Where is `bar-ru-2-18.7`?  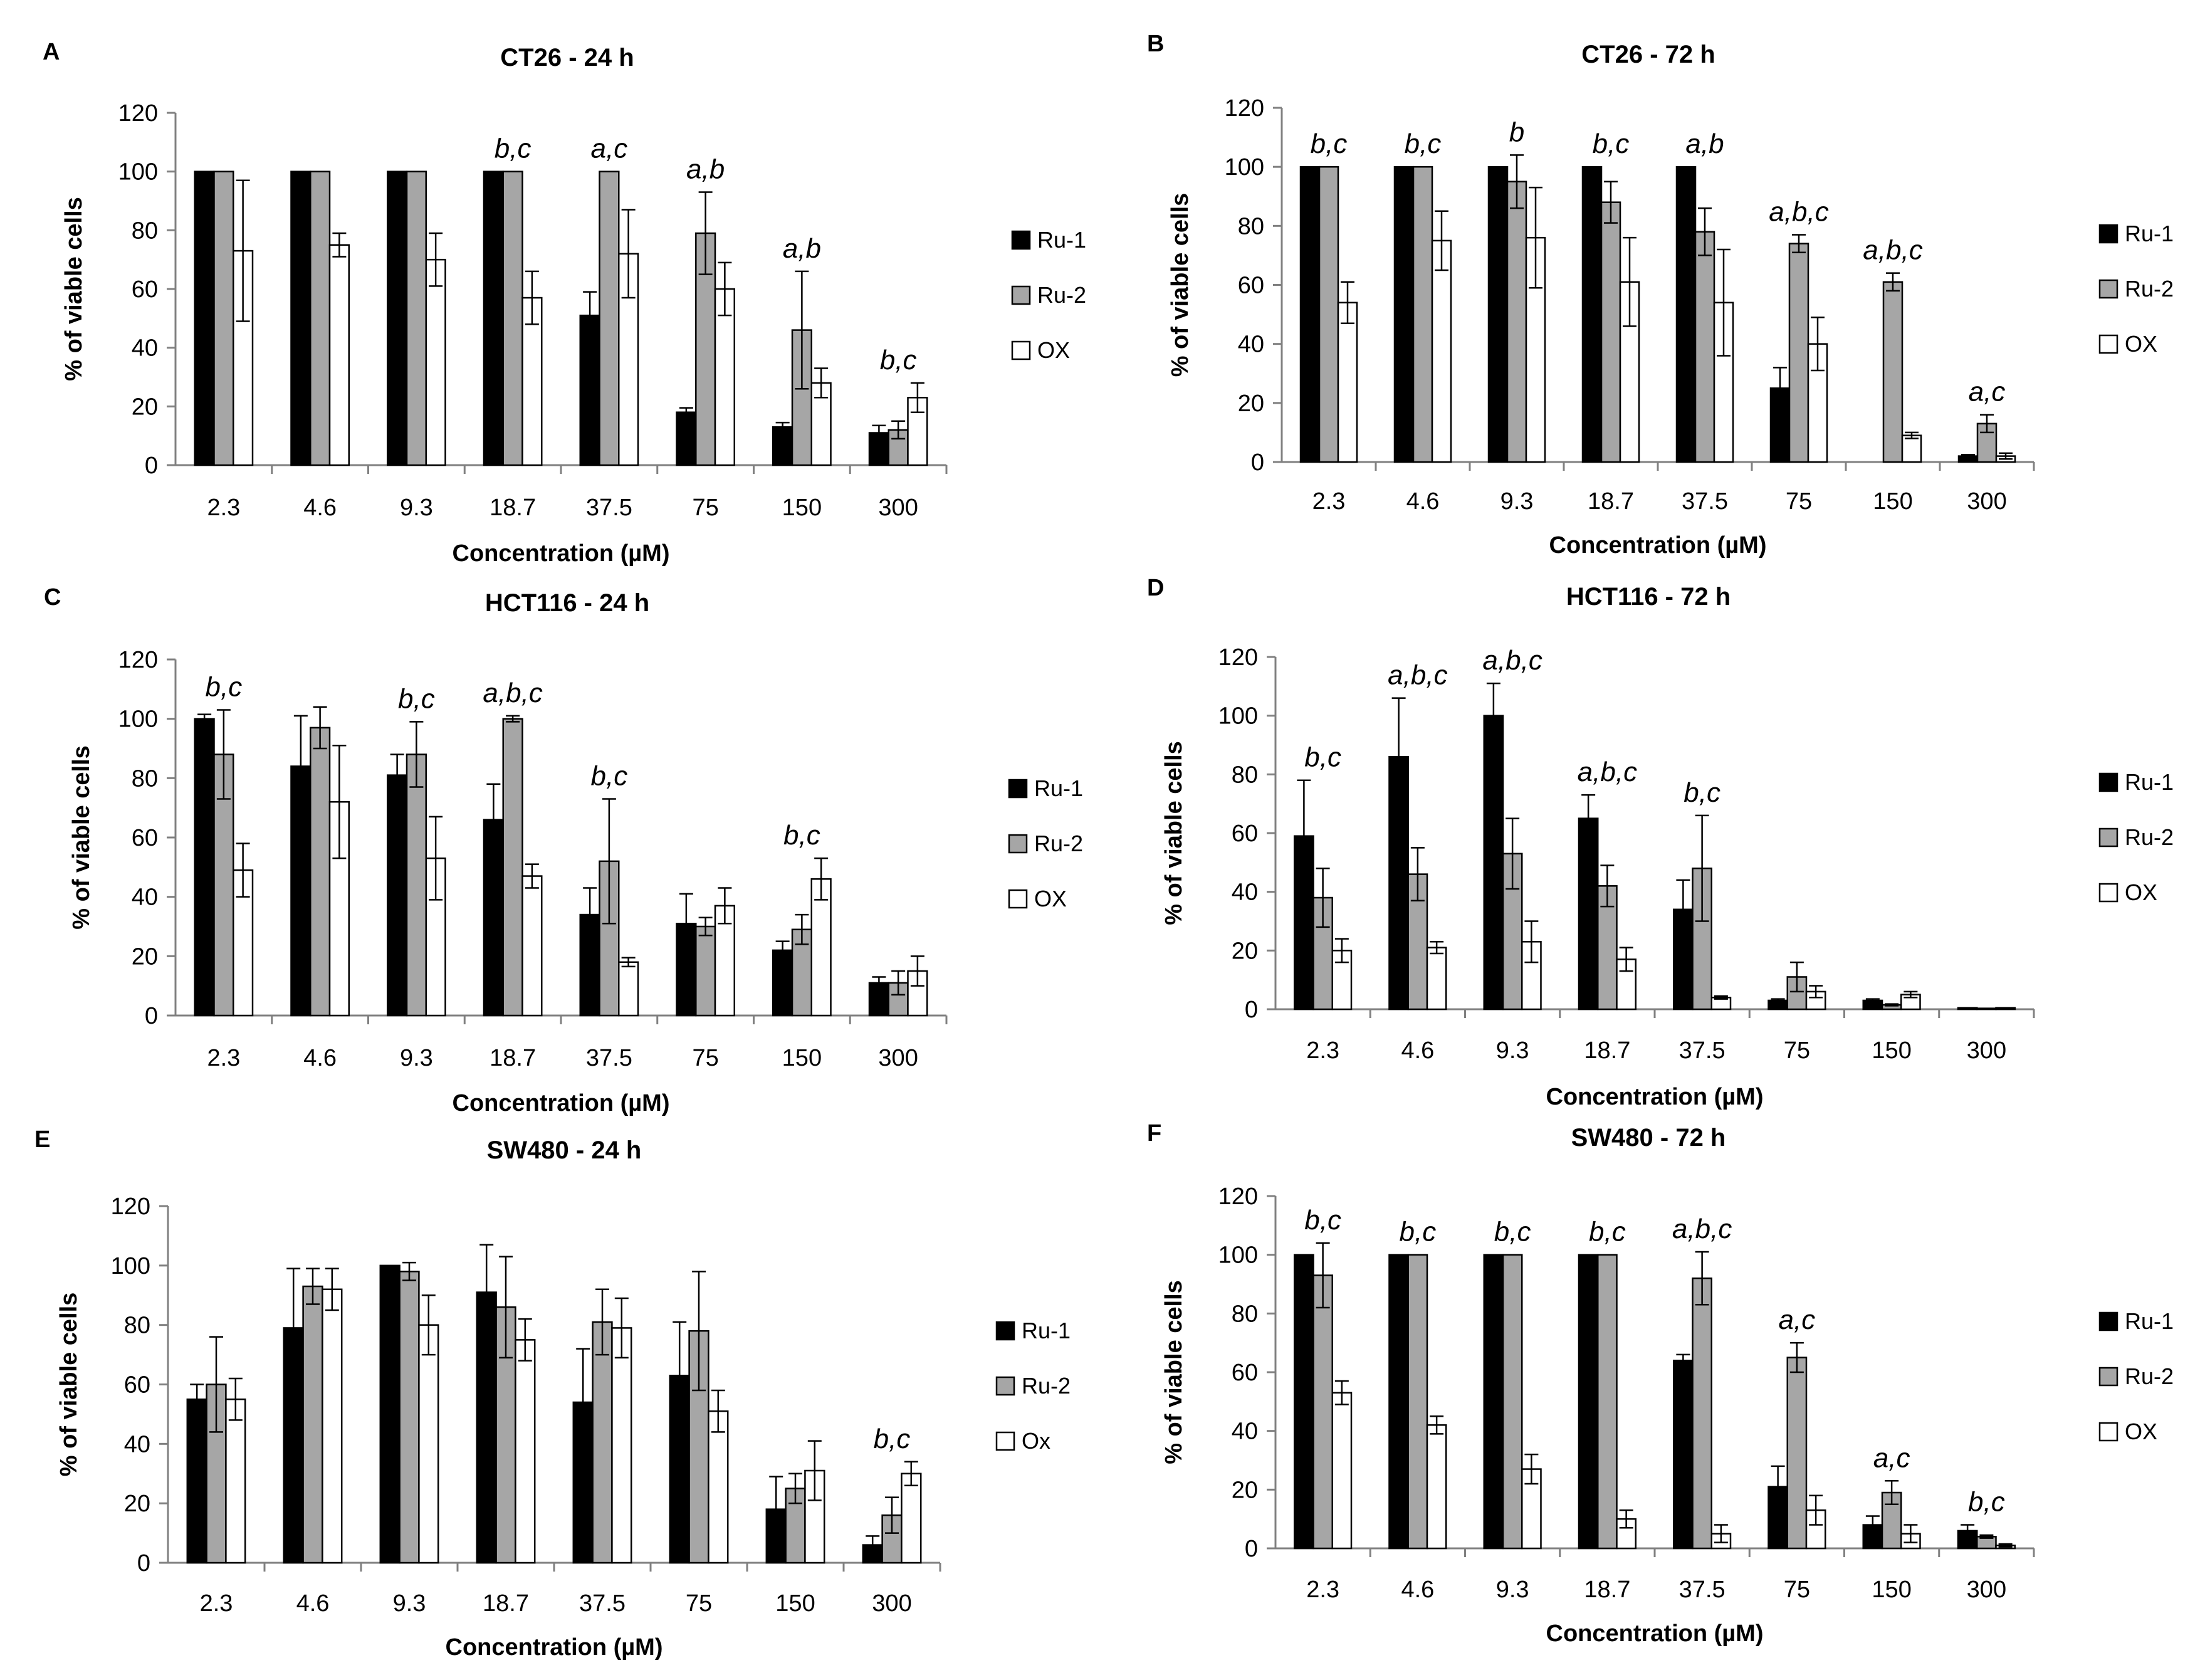 bar-ru-2-18.7 is located at coordinates (512, 319).